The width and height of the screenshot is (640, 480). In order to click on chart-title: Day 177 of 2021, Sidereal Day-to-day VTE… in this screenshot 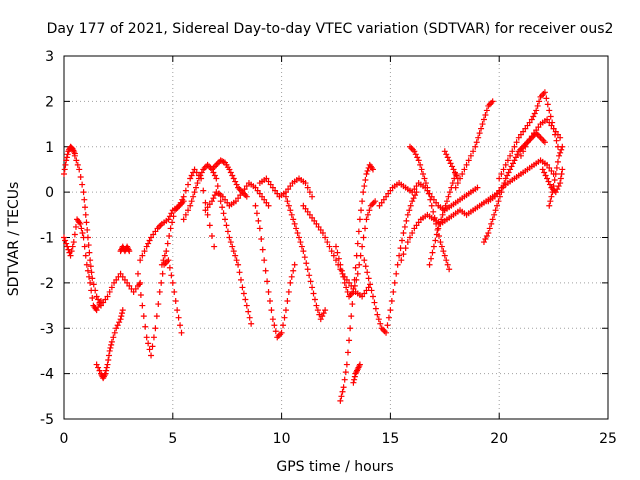, I will do `click(330, 29)`.